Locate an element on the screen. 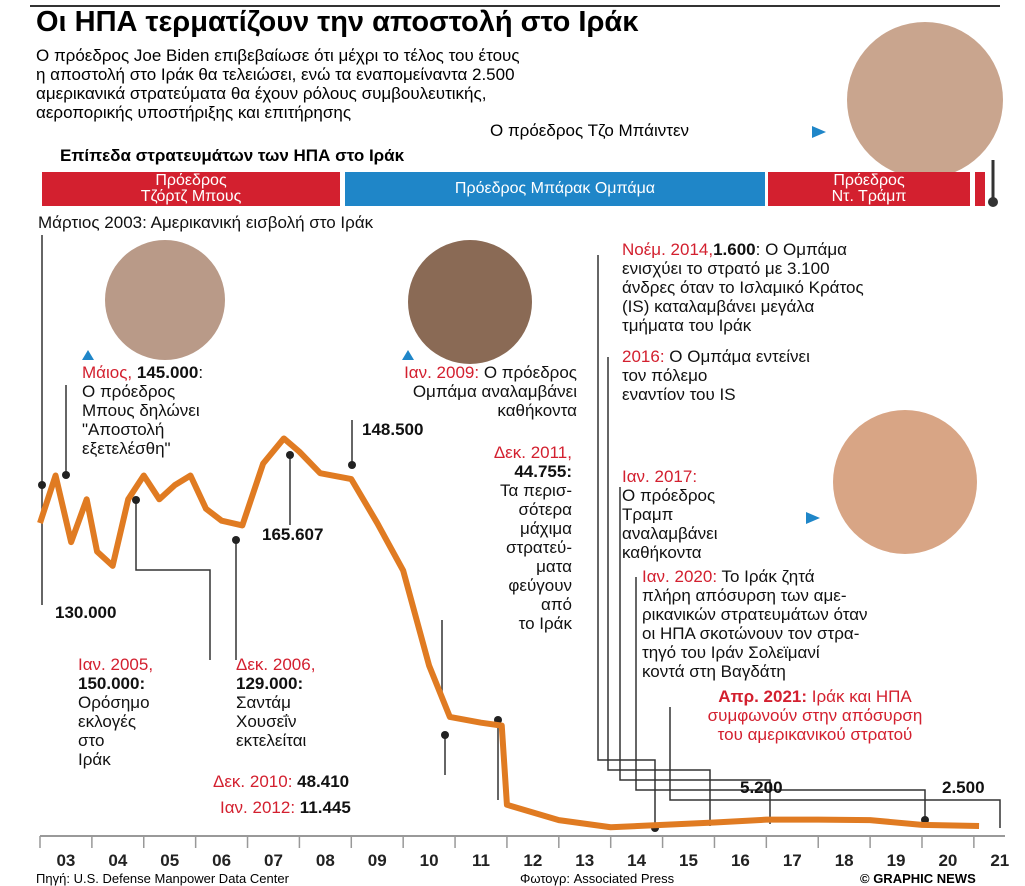 The image size is (1025, 886). annotation-line: Τα περισ- is located at coordinates (501, 490).